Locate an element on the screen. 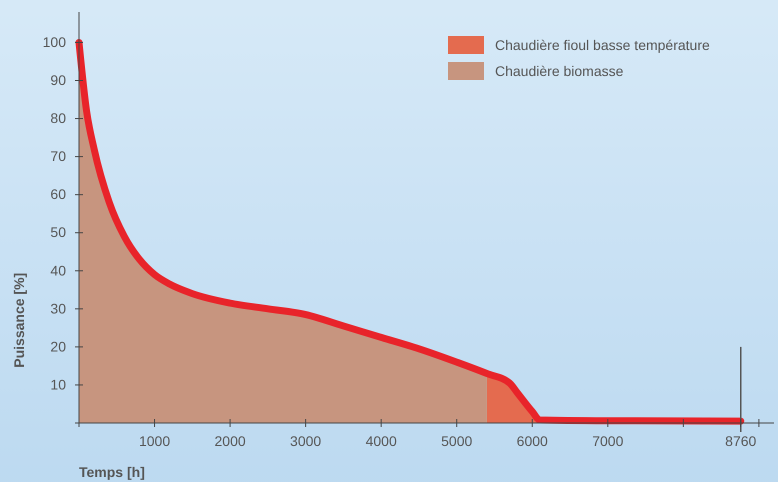 The width and height of the screenshot is (778, 482). y-axis-title: Puissance [%] is located at coordinates (19, 320).